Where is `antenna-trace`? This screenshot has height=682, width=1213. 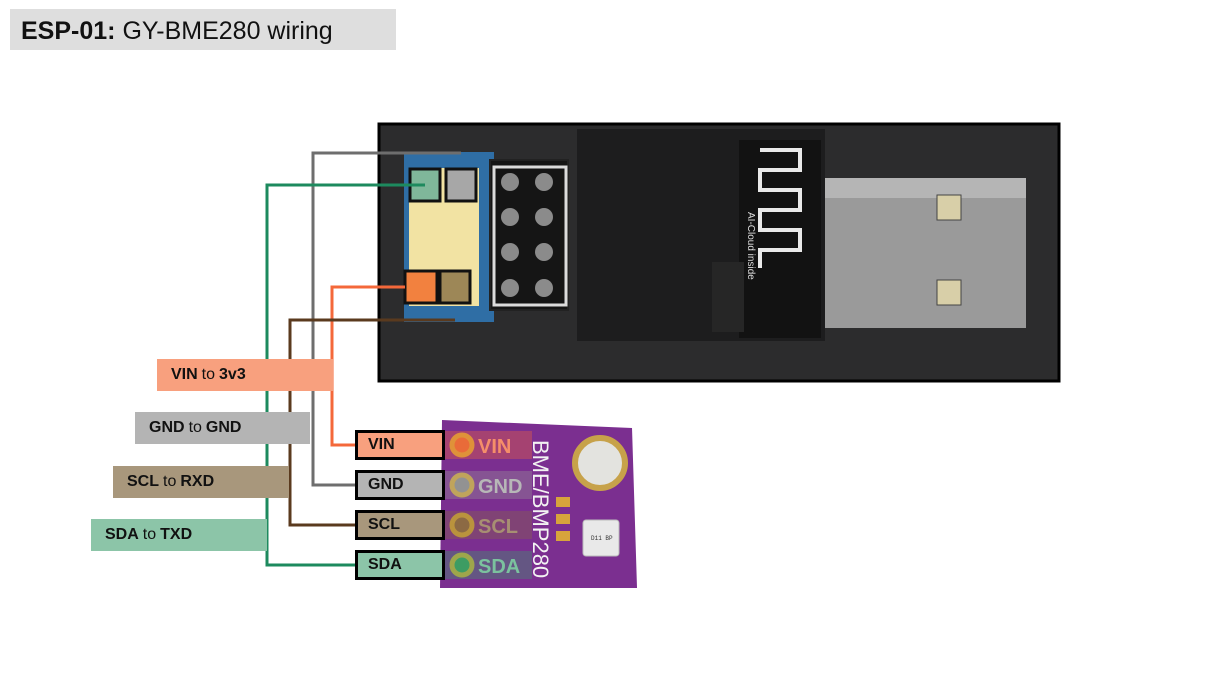 antenna-trace is located at coordinates (780, 208).